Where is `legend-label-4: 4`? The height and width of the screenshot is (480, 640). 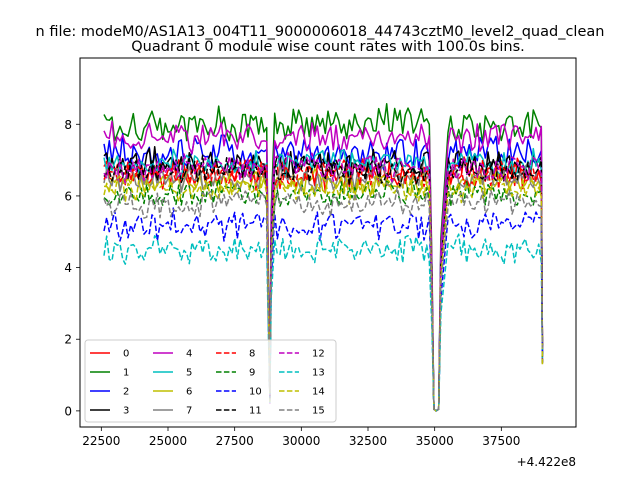 legend-label-4: 4 is located at coordinates (189, 354).